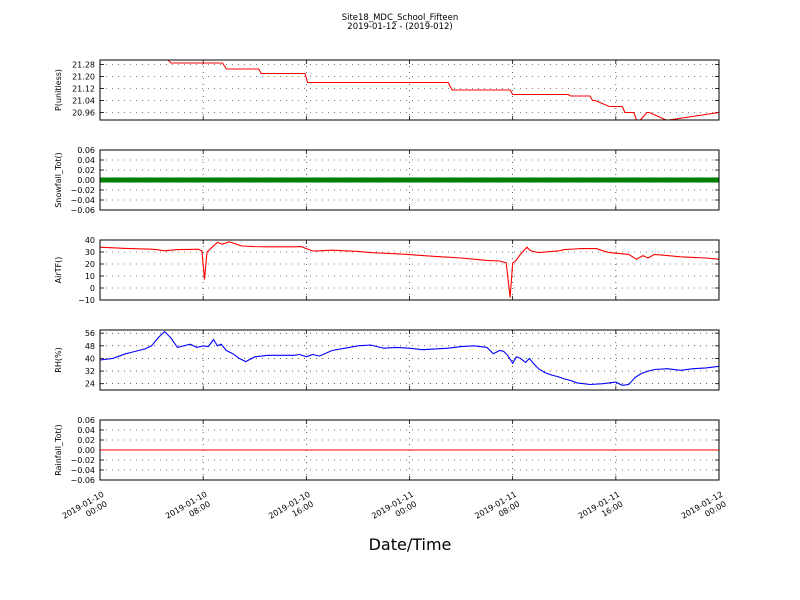 This screenshot has width=800, height=600. Describe the element at coordinates (410, 544) in the screenshot. I see `x-axis-label: Date/Time` at that location.